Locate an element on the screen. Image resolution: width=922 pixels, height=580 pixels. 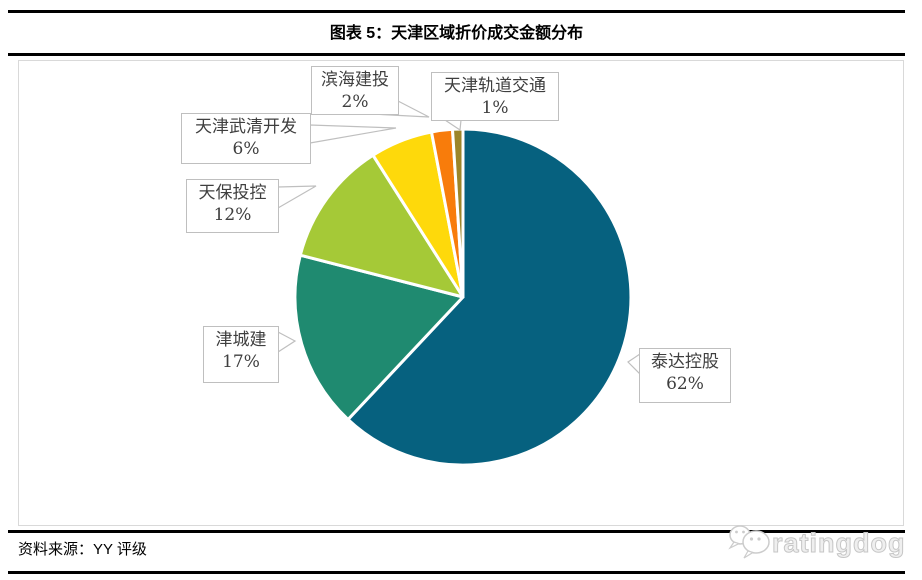
pie-label-name: 天保投控 is located at coordinates (232, 193).